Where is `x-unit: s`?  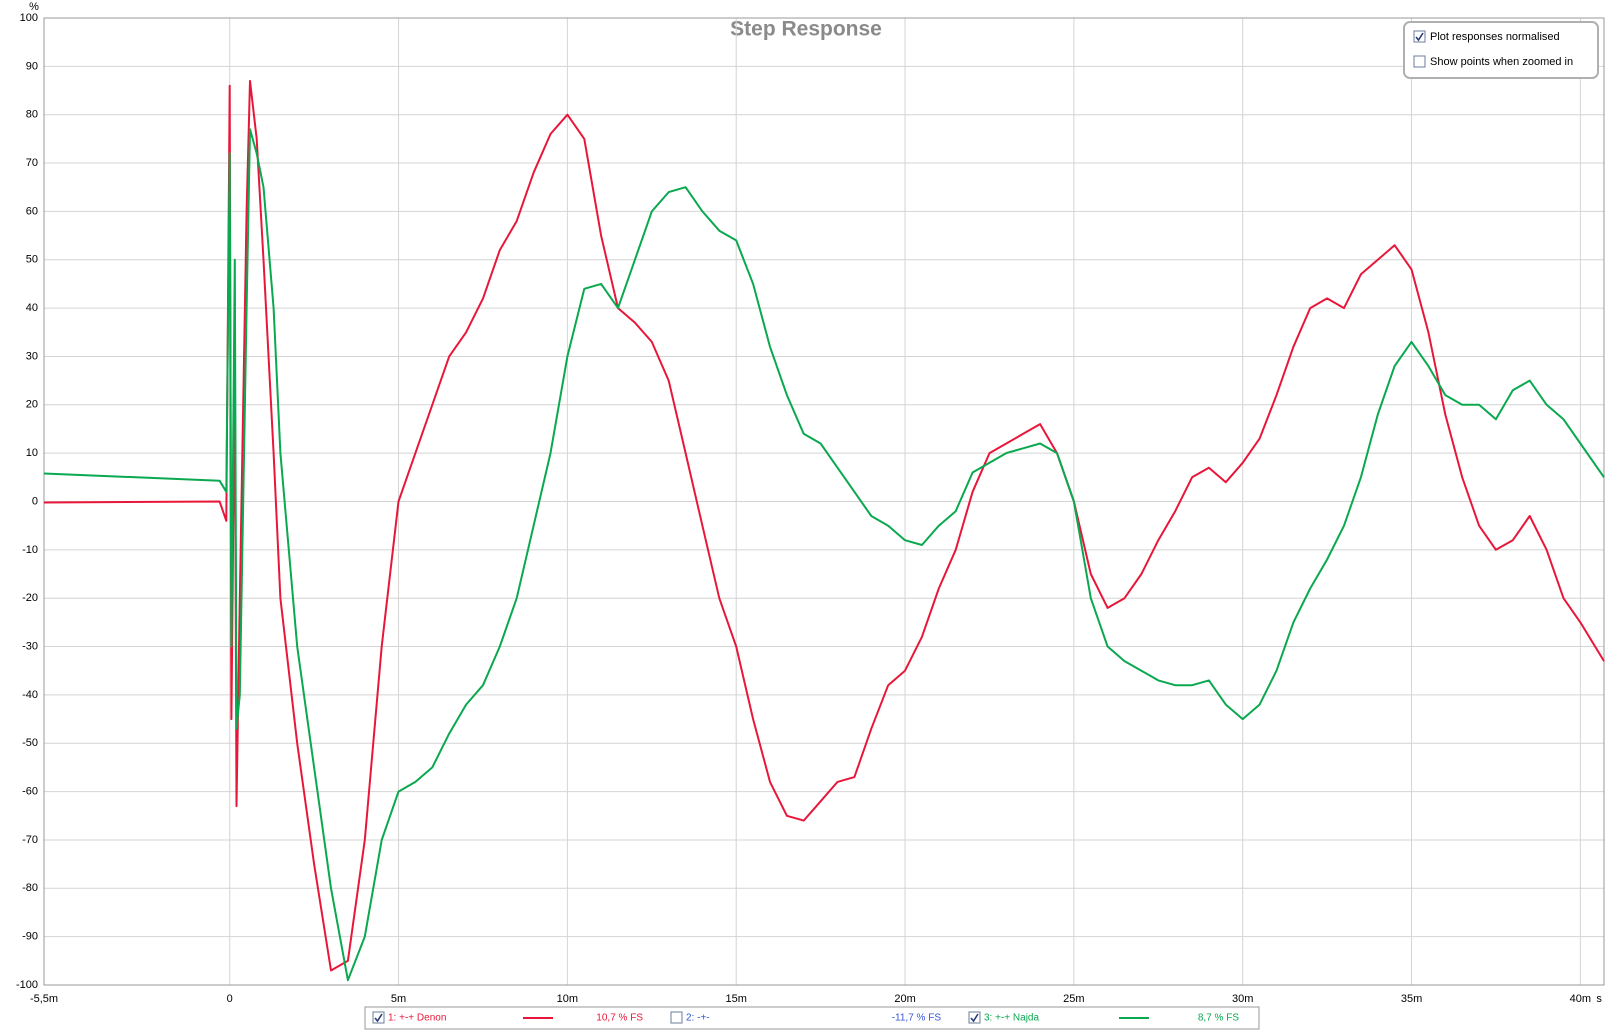 x-unit: s is located at coordinates (1599, 999).